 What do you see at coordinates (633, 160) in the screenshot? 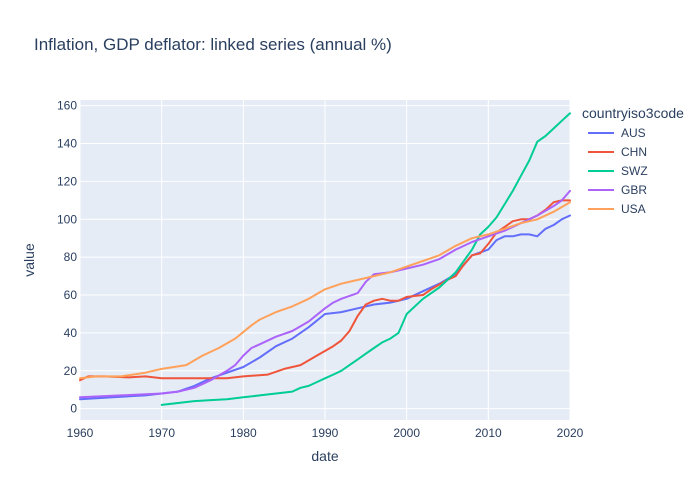
I see `legend: countryiso3code AUS CHN SWZ GBR USA` at bounding box center [633, 160].